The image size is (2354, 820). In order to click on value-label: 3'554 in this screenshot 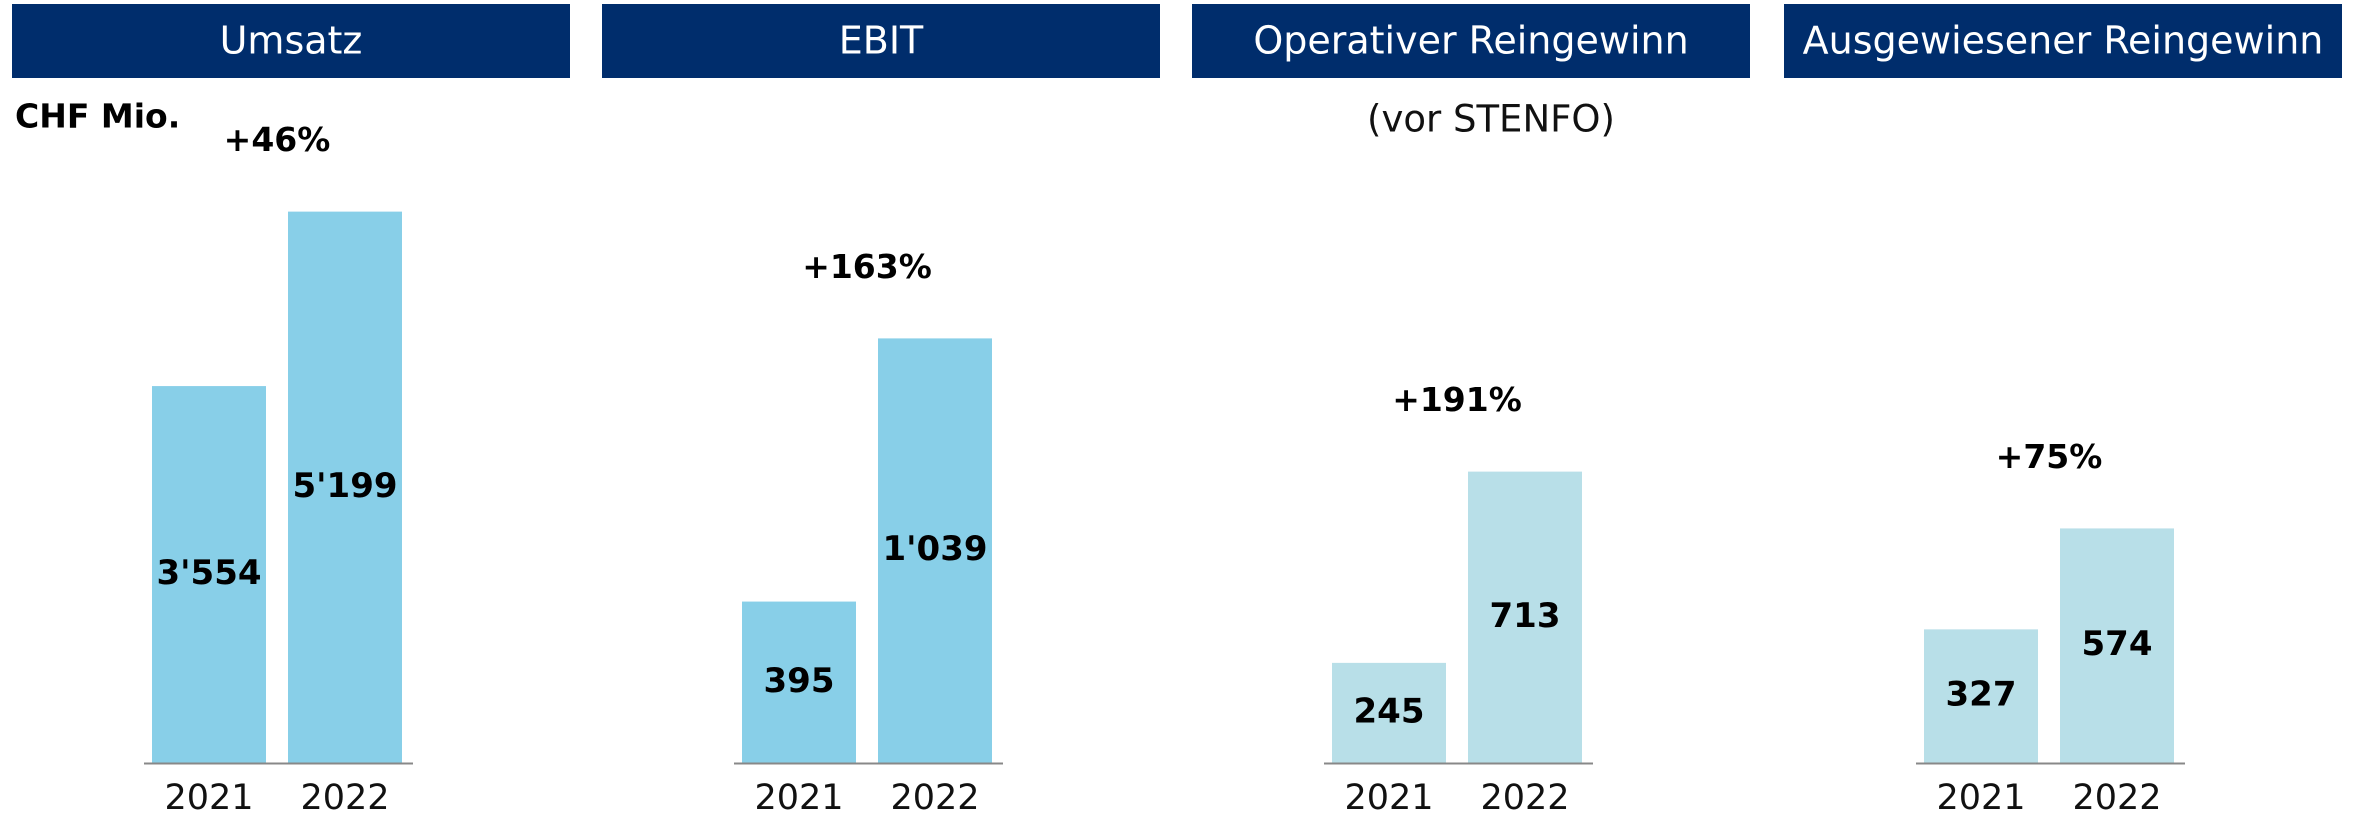, I will do `click(208, 573)`.